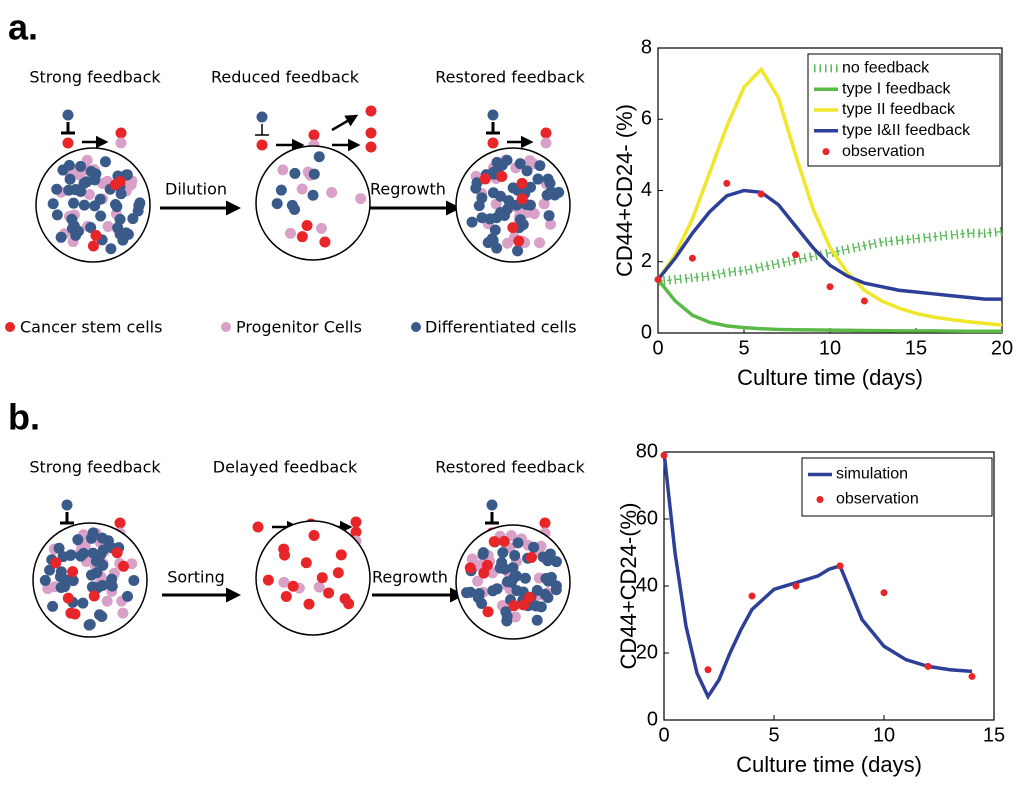 The width and height of the screenshot is (1016, 785). I want to click on y-axis-title: CD44+CD24-(%), so click(628, 586).